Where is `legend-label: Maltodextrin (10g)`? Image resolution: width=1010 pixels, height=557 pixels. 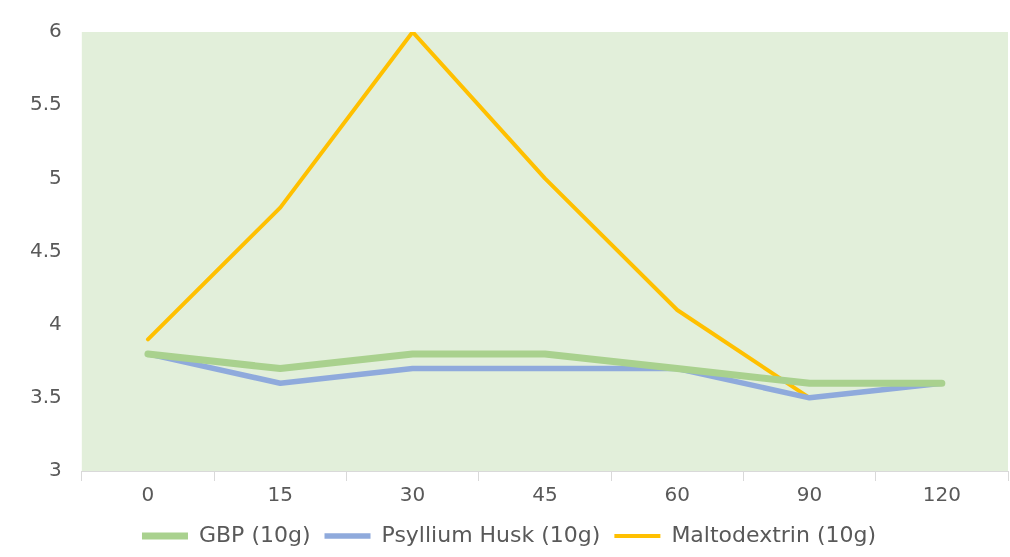
legend-label: Maltodextrin (10g) is located at coordinates (774, 534).